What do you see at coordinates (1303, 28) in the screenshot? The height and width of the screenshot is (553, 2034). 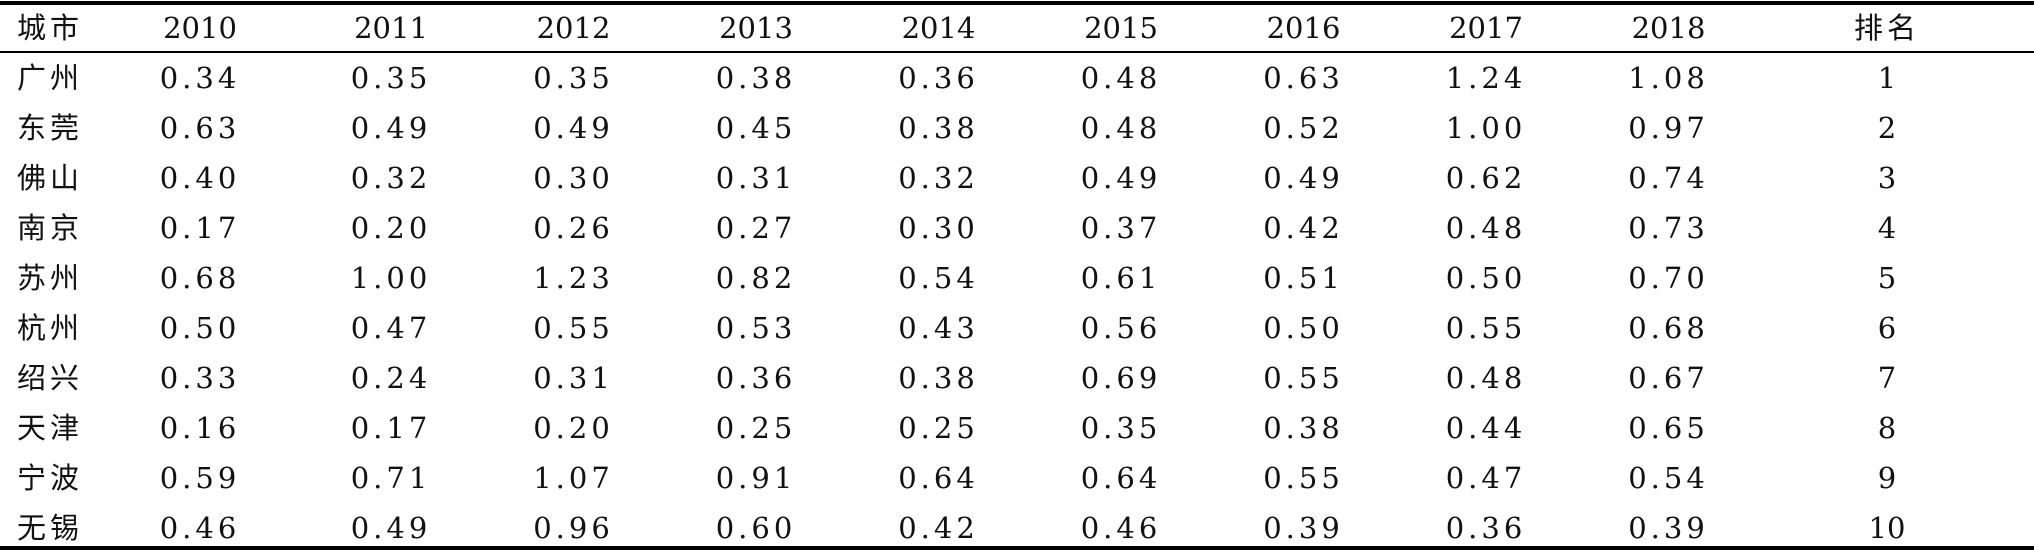 I see `header-2016: 2016` at bounding box center [1303, 28].